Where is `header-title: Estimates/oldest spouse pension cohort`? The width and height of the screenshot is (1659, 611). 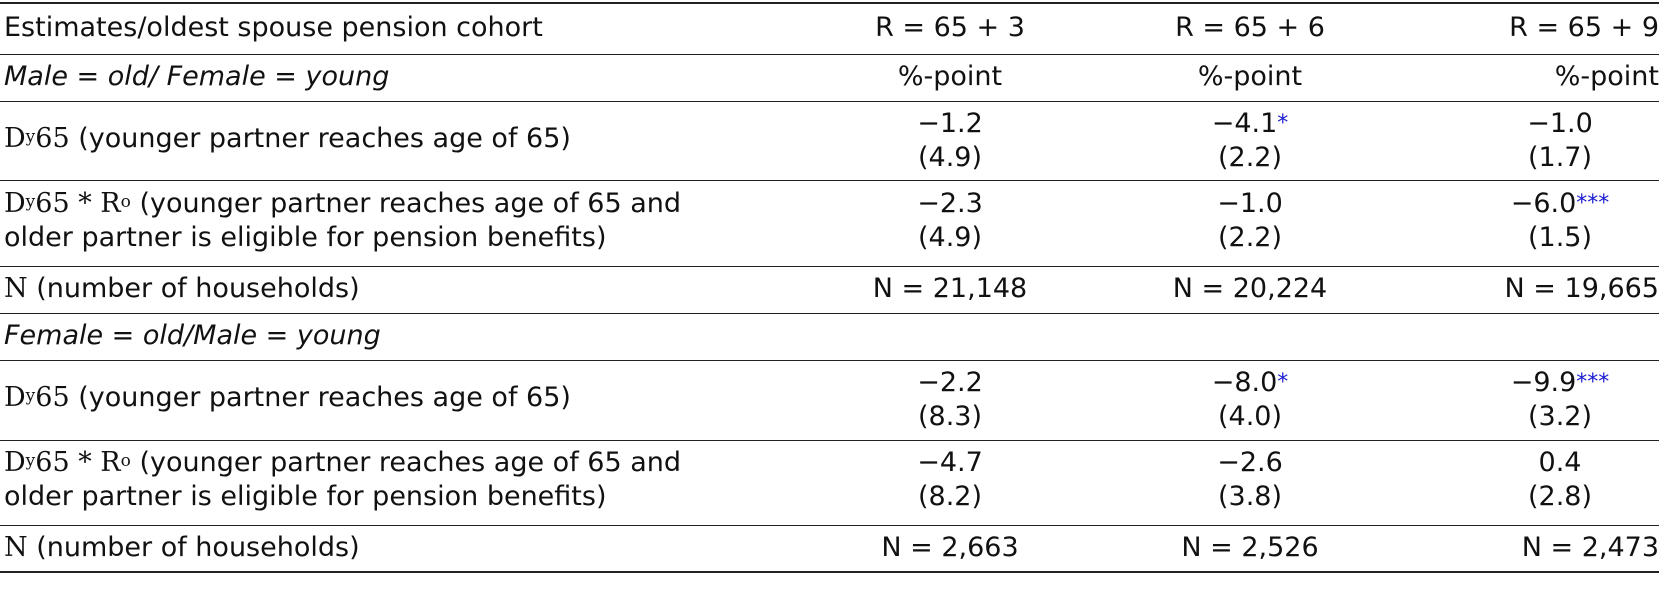 header-title: Estimates/oldest spouse pension cohort is located at coordinates (273, 27).